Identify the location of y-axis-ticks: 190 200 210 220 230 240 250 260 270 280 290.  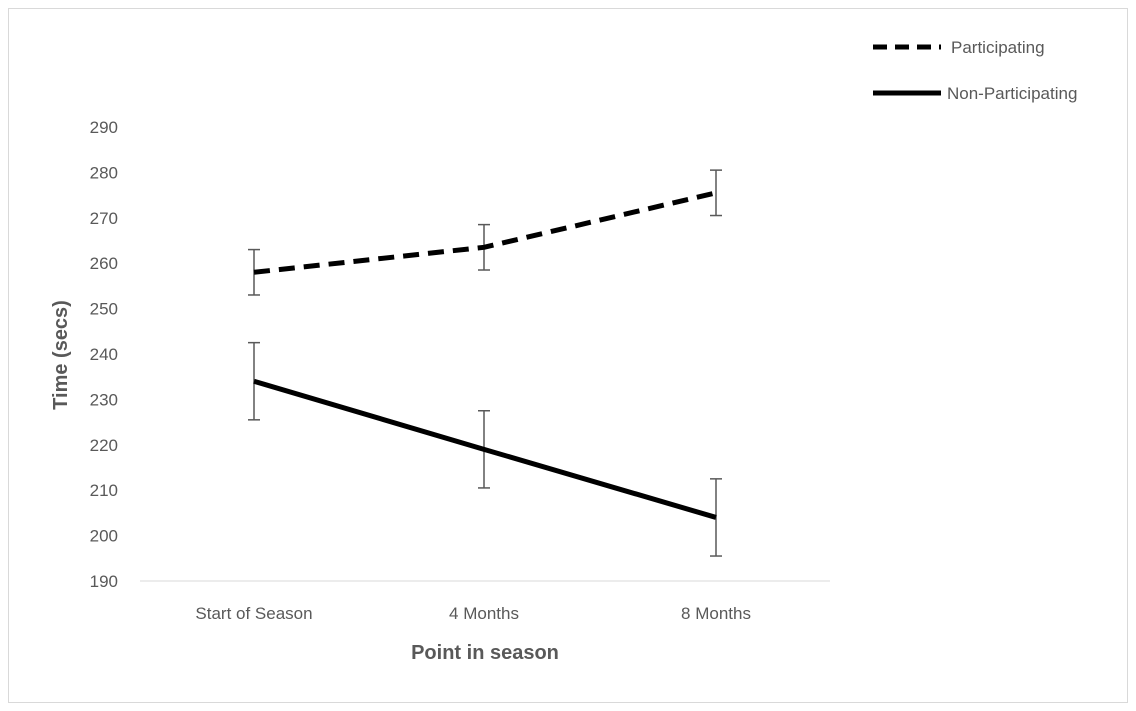
(104, 354).